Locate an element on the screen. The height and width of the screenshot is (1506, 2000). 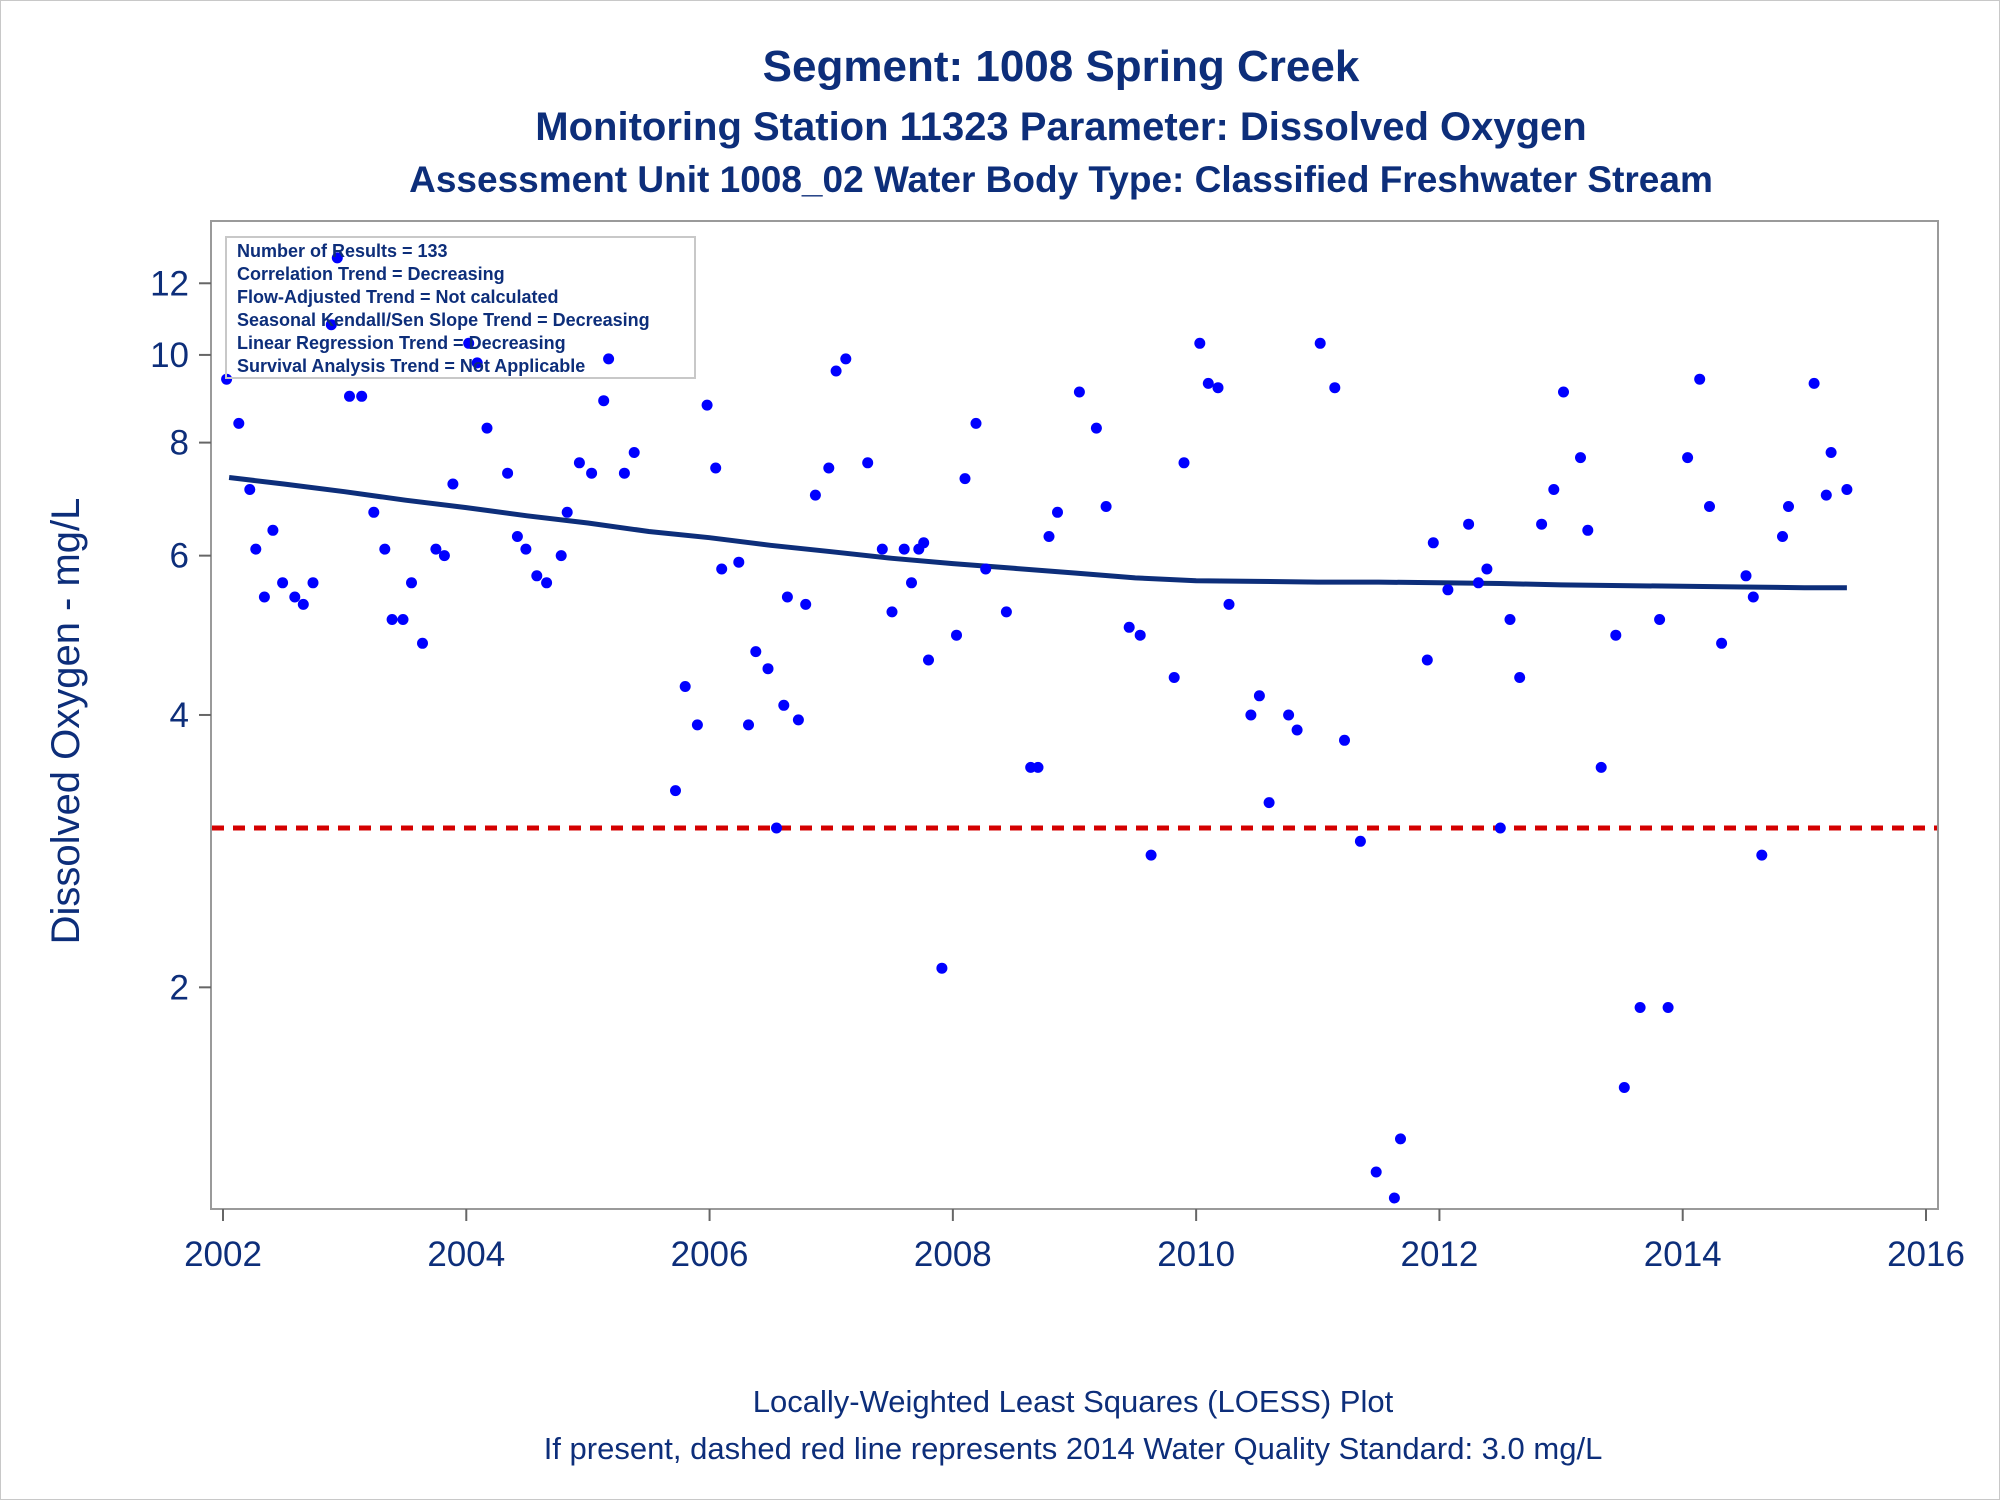
y-tick-label-12: 12 is located at coordinates (169, 283).